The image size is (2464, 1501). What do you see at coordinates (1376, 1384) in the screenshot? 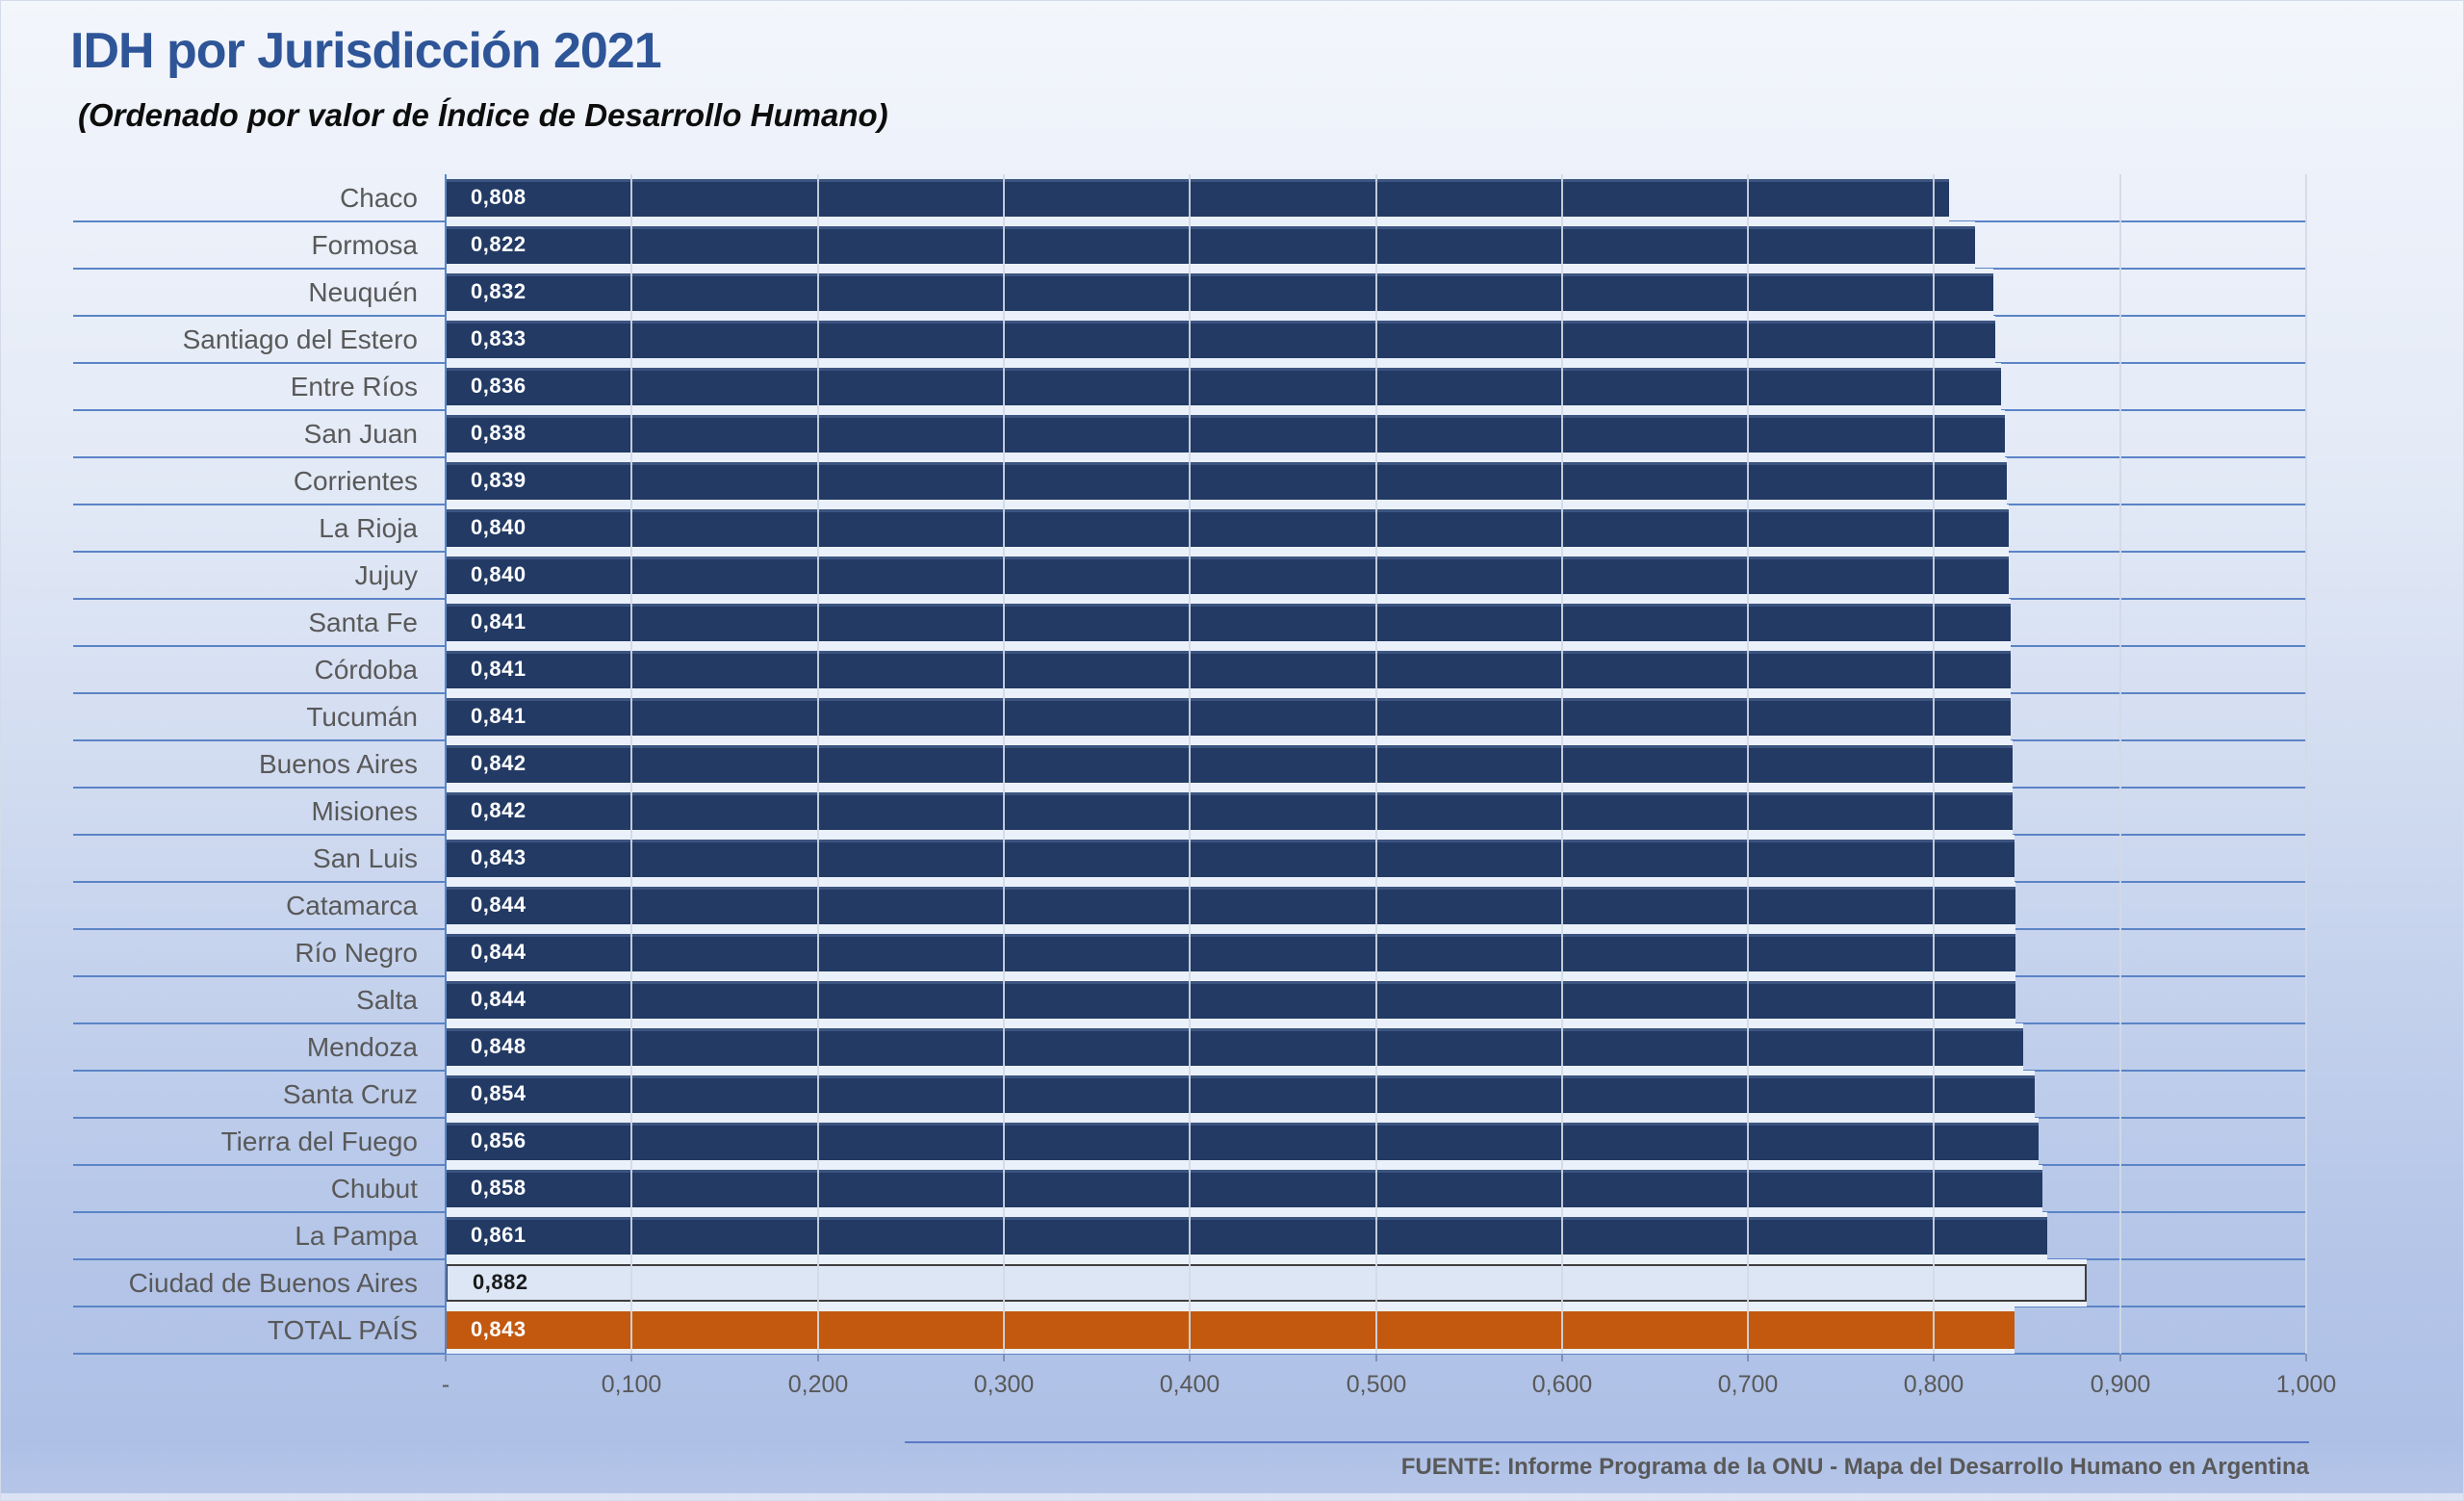
I see `x-axis-tick-label: 0,500` at bounding box center [1376, 1384].